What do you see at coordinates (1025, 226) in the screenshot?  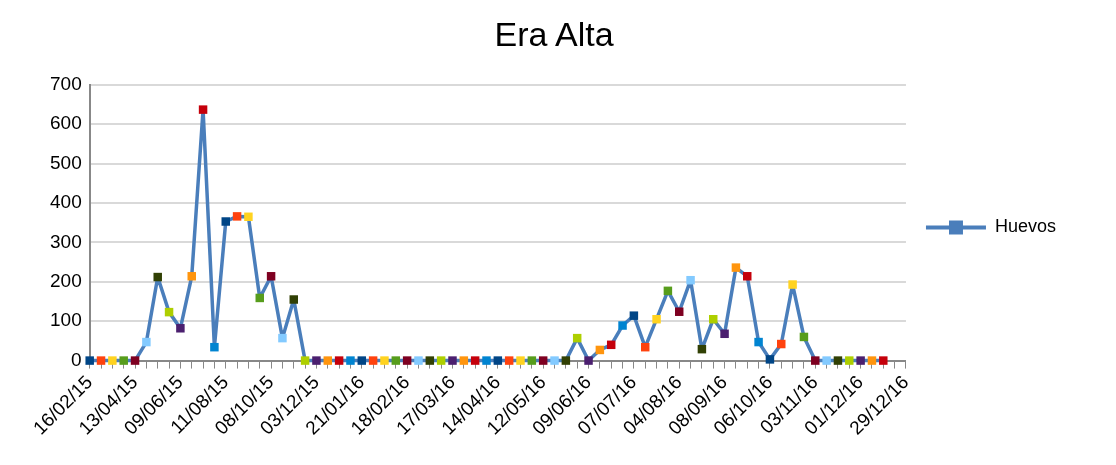 I see `legend-label: Huevos` at bounding box center [1025, 226].